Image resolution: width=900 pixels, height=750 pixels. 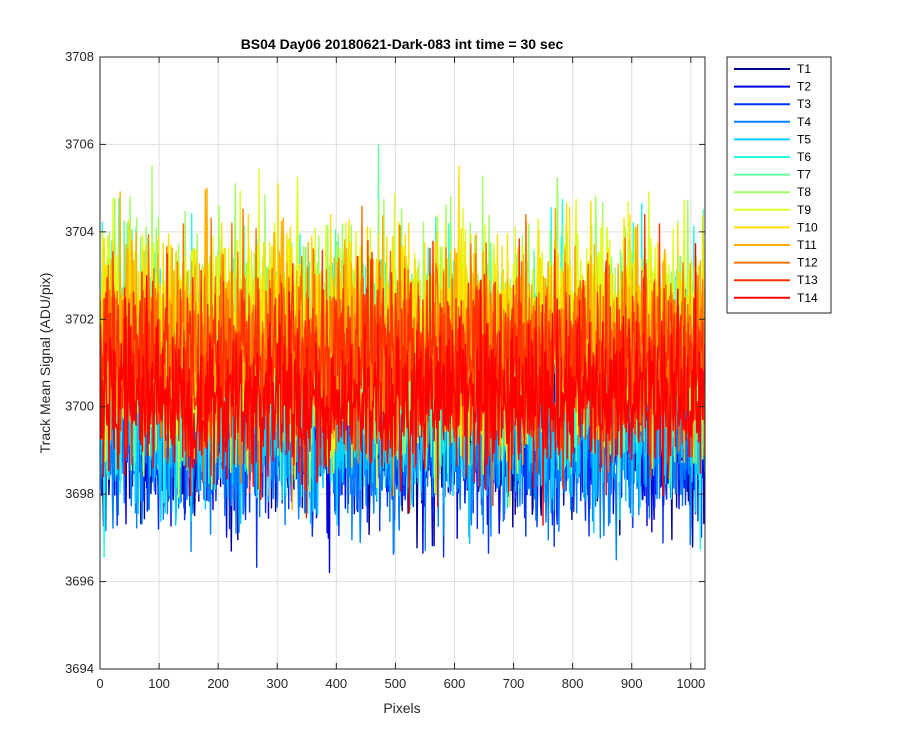 I want to click on x-tick-label: 900, so click(x=632, y=683).